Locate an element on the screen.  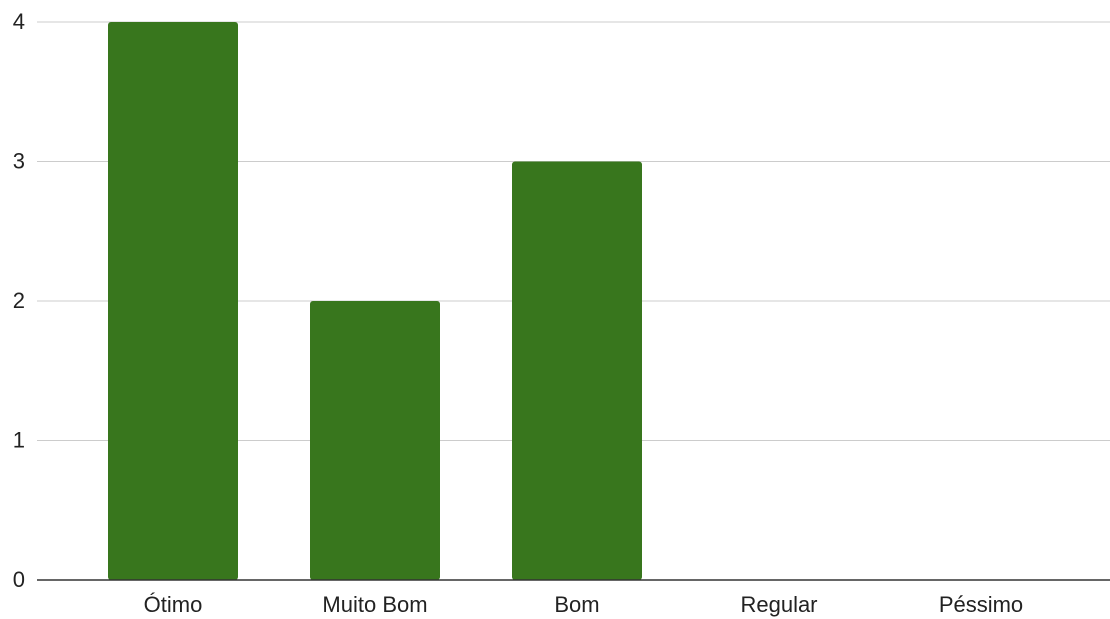
x-axis-category-labels: Ótimo Muito Bom Bom Regular Péssimo is located at coordinates (584, 604).